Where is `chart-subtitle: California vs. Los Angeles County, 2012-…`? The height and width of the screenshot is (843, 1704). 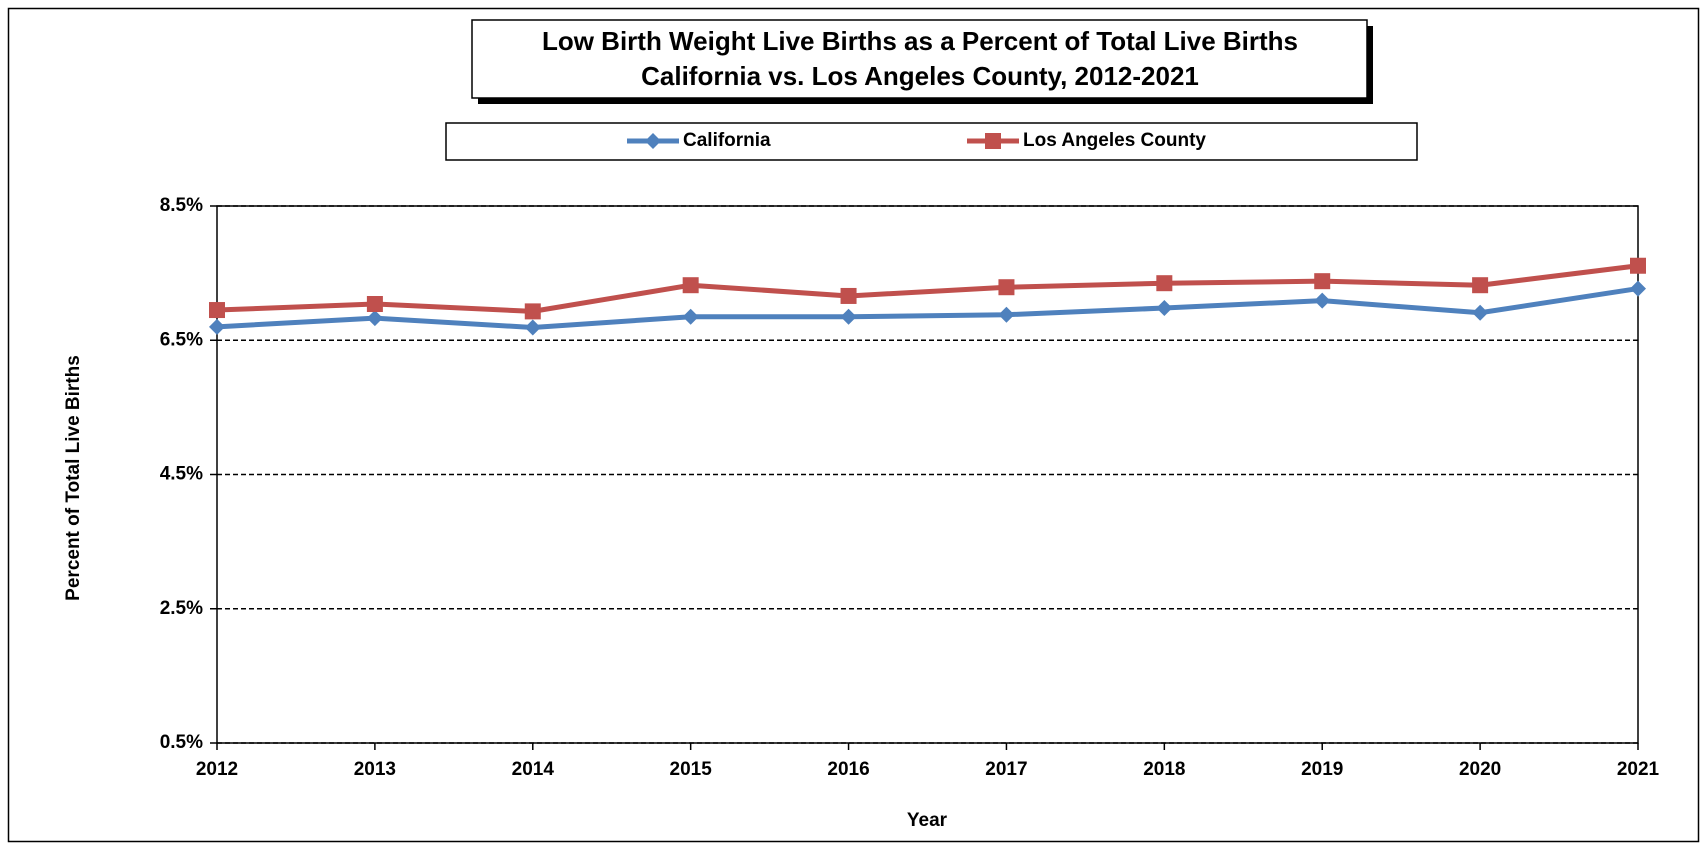
chart-subtitle: California vs. Los Angeles County, 2012-… is located at coordinates (920, 76).